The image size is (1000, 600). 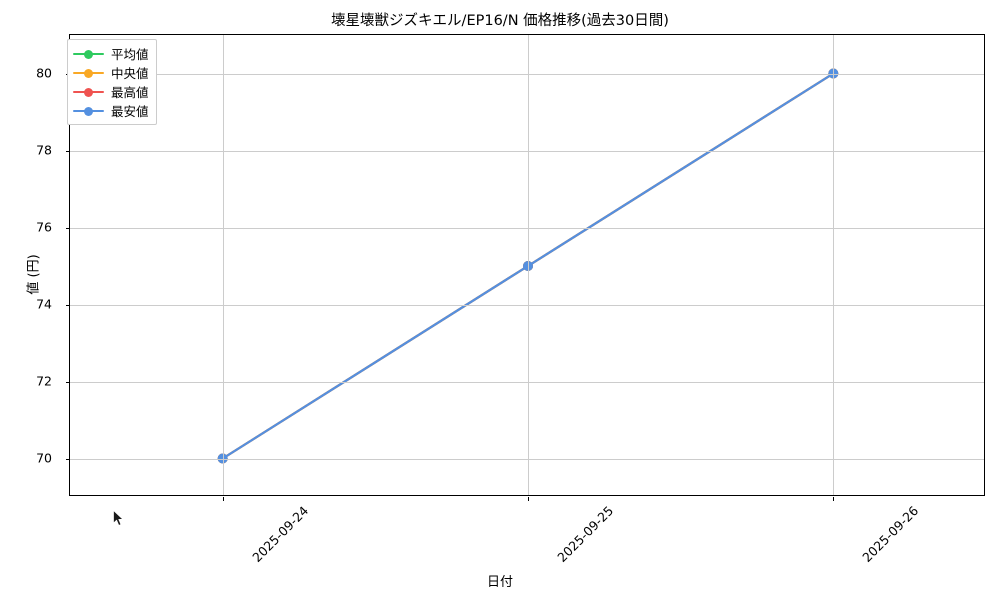 What do you see at coordinates (44, 303) in the screenshot?
I see `y-tick-label: 74` at bounding box center [44, 303].